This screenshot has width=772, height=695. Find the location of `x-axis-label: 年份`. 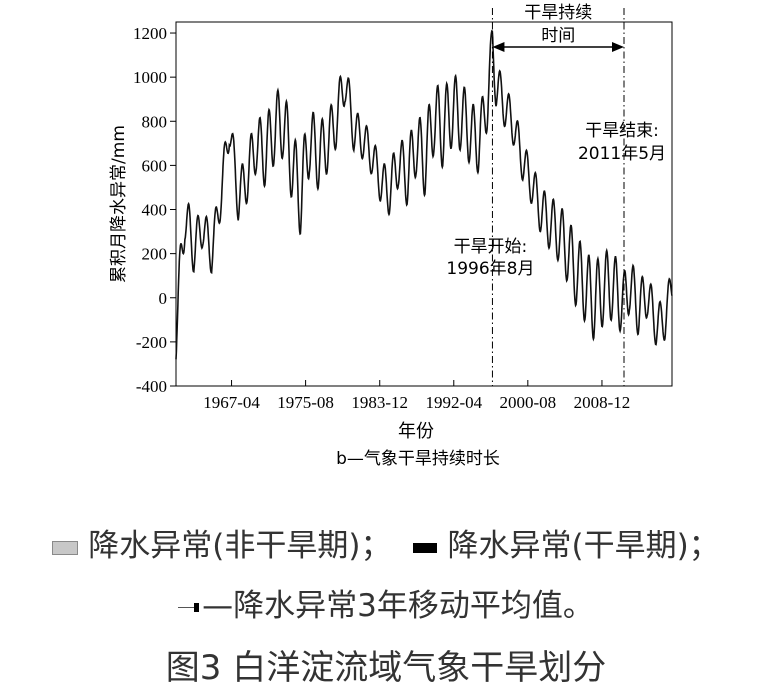

x-axis-label: 年份 is located at coordinates (416, 431).